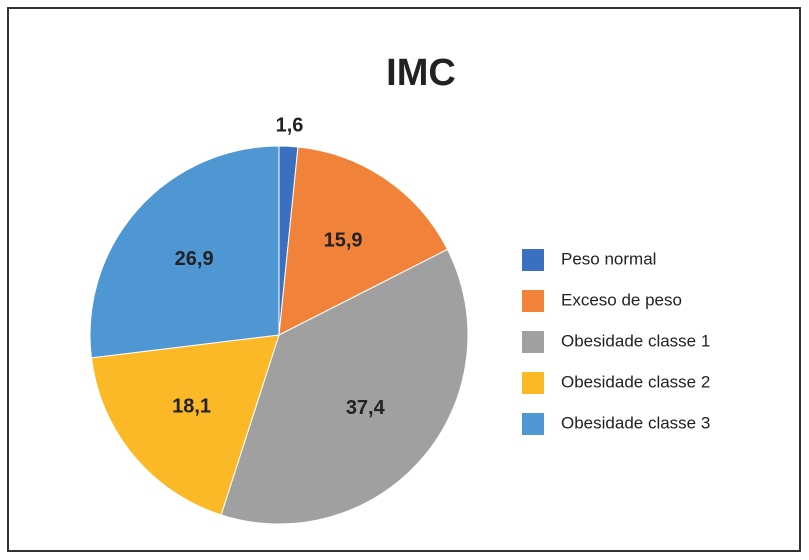  I want to click on legend-label: Obesidade classe 3, so click(635, 422).